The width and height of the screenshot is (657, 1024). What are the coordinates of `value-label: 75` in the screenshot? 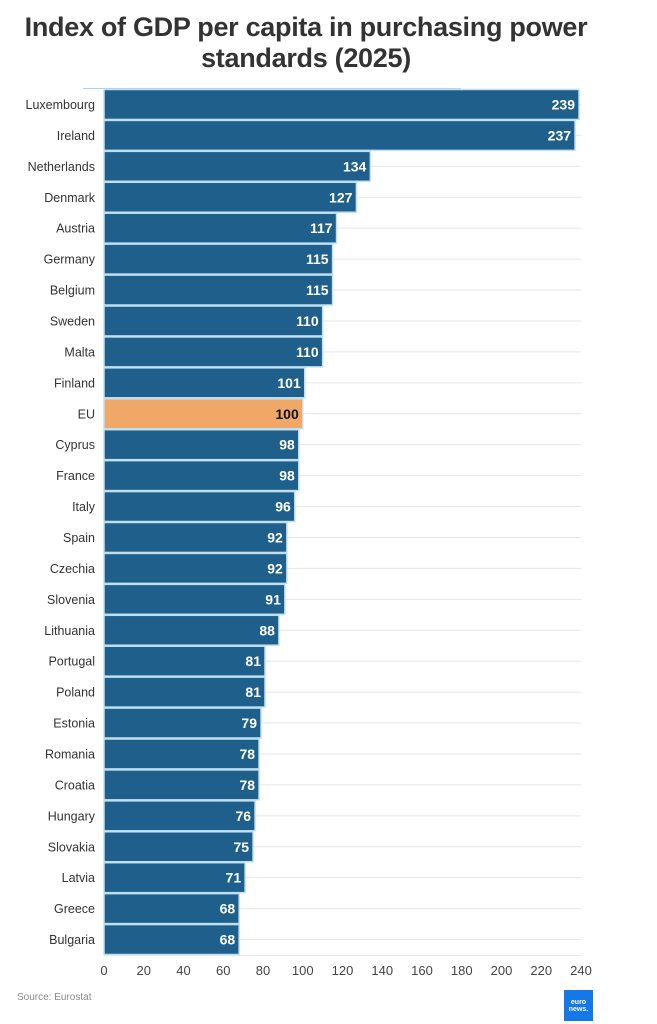 It's located at (241, 847).